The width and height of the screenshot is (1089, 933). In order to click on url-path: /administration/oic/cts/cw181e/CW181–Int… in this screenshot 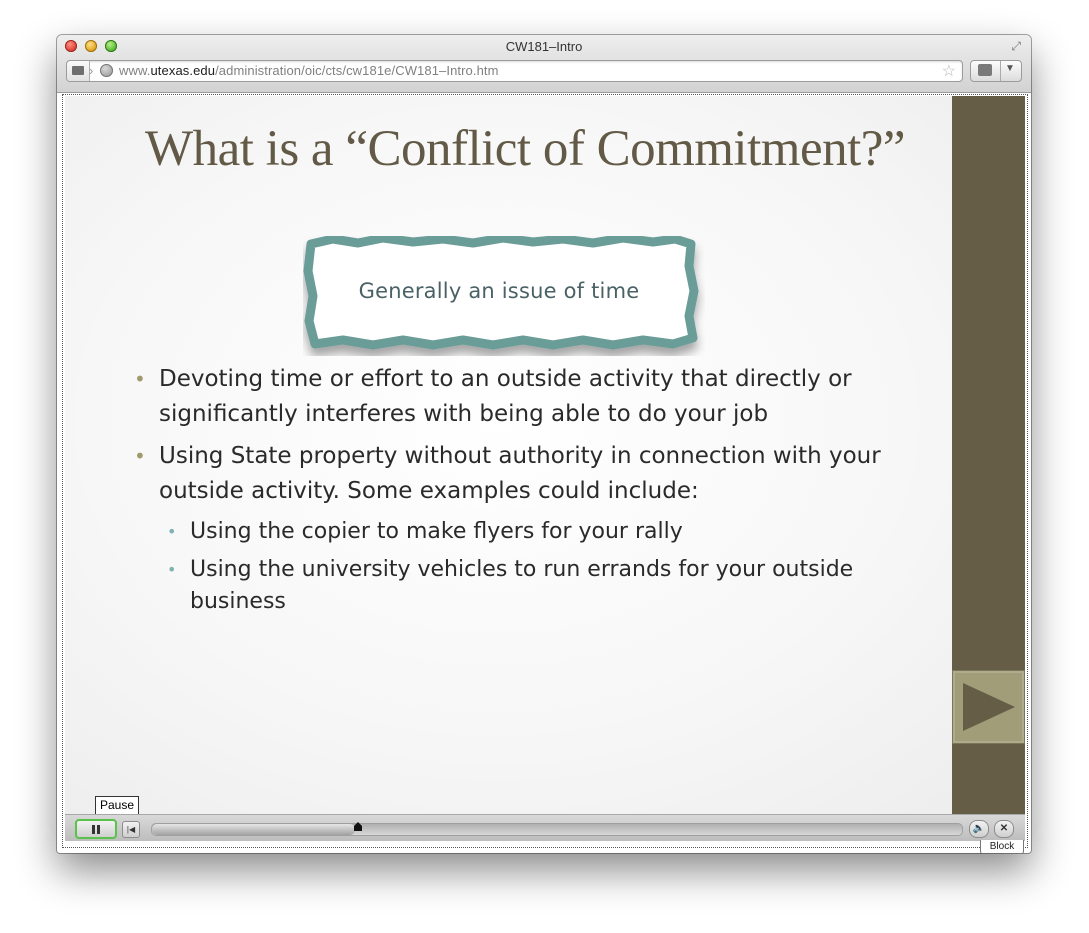, I will do `click(357, 70)`.